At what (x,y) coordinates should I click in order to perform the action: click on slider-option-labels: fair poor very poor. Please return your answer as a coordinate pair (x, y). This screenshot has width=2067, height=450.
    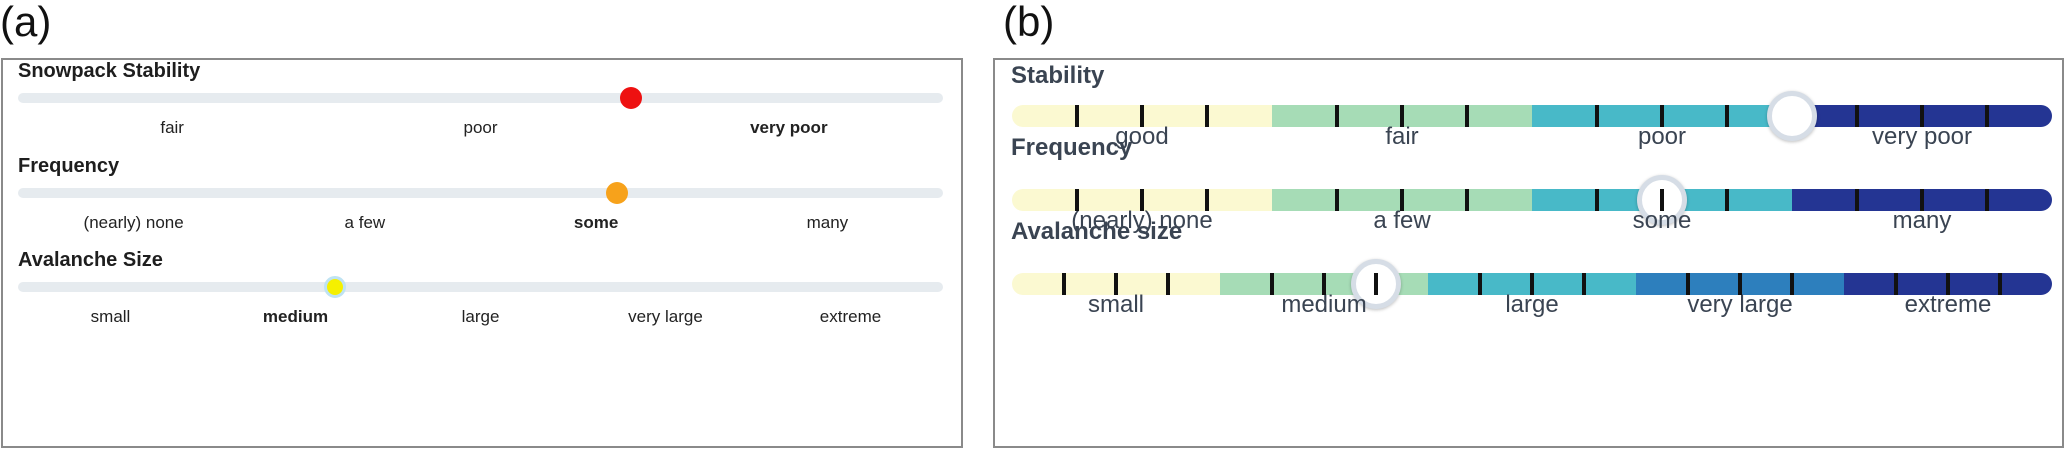
    Looking at the image, I should click on (480, 130).